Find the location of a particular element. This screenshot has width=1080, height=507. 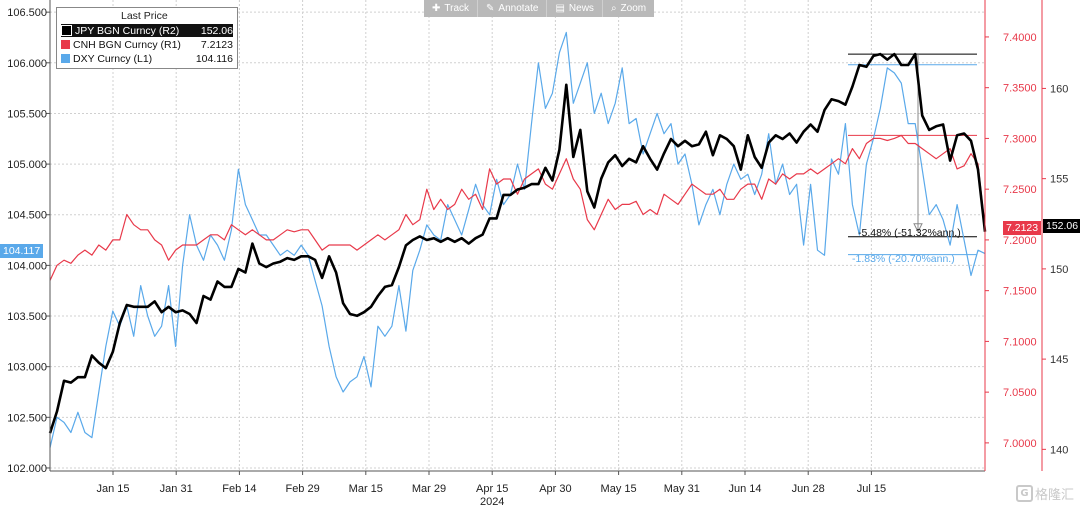

right1-tick-label: 7.1500 is located at coordinates (1020, 292).